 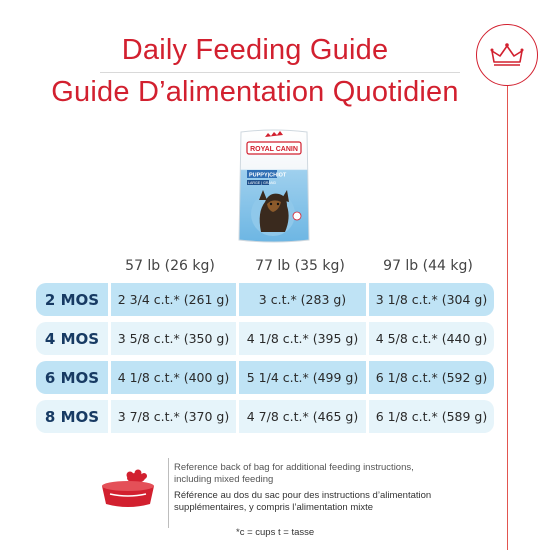 What do you see at coordinates (301, 377) in the screenshot?
I see `amount-cell: 5 1/4 c.t.* (499 g)` at bounding box center [301, 377].